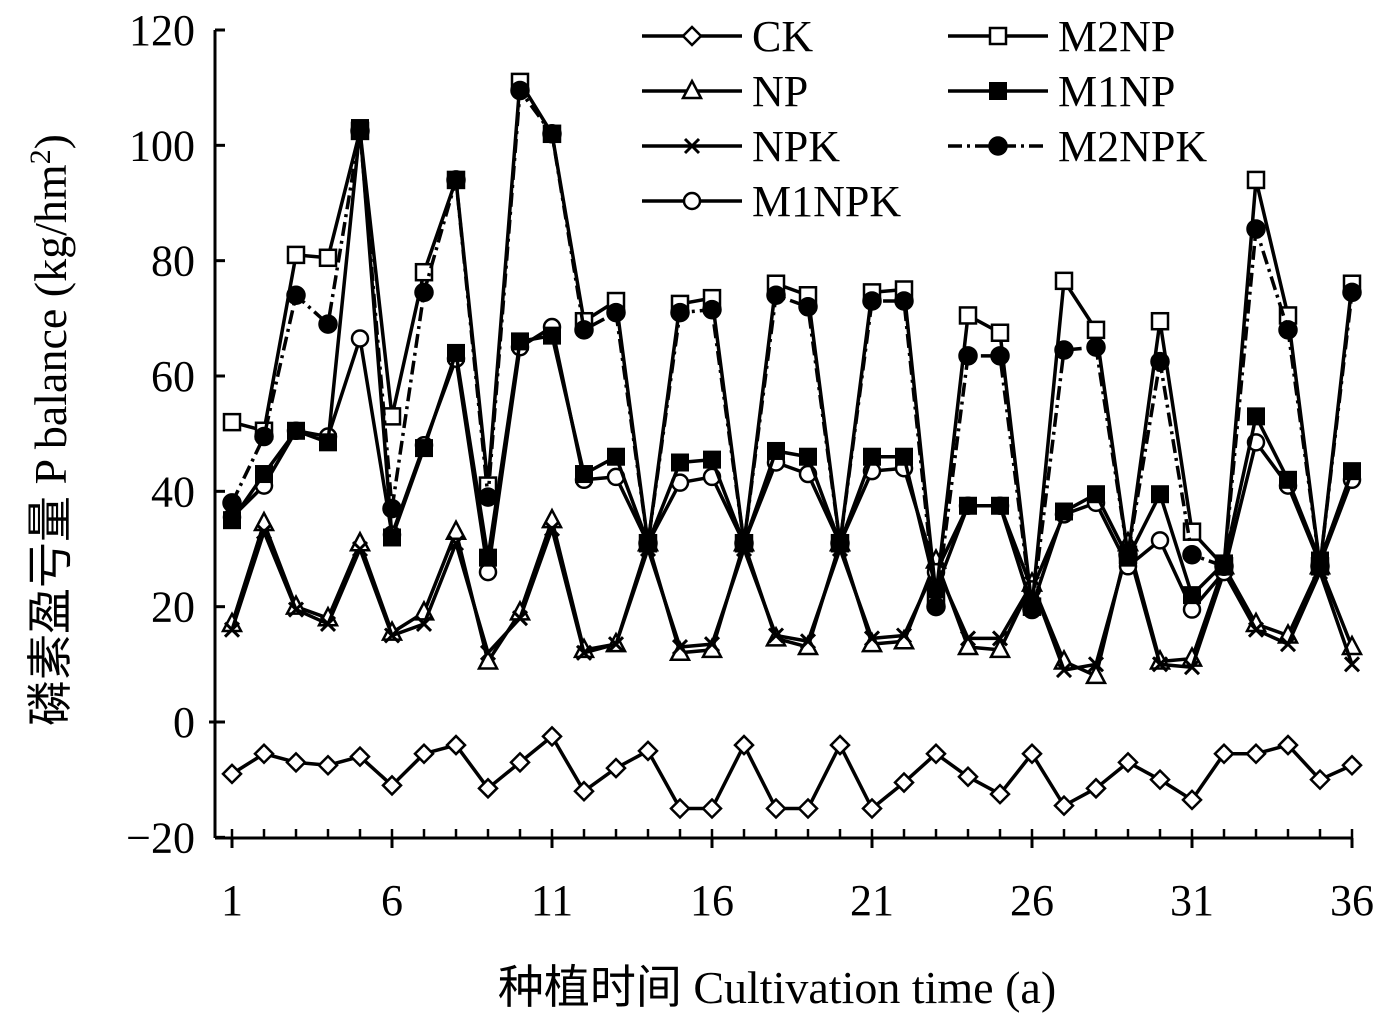 Image resolution: width=1378 pixels, height=1020 pixels. I want to click on y-axis-title: 磷素盈亏量 P balance (kg/hm2), so click(50, 430).